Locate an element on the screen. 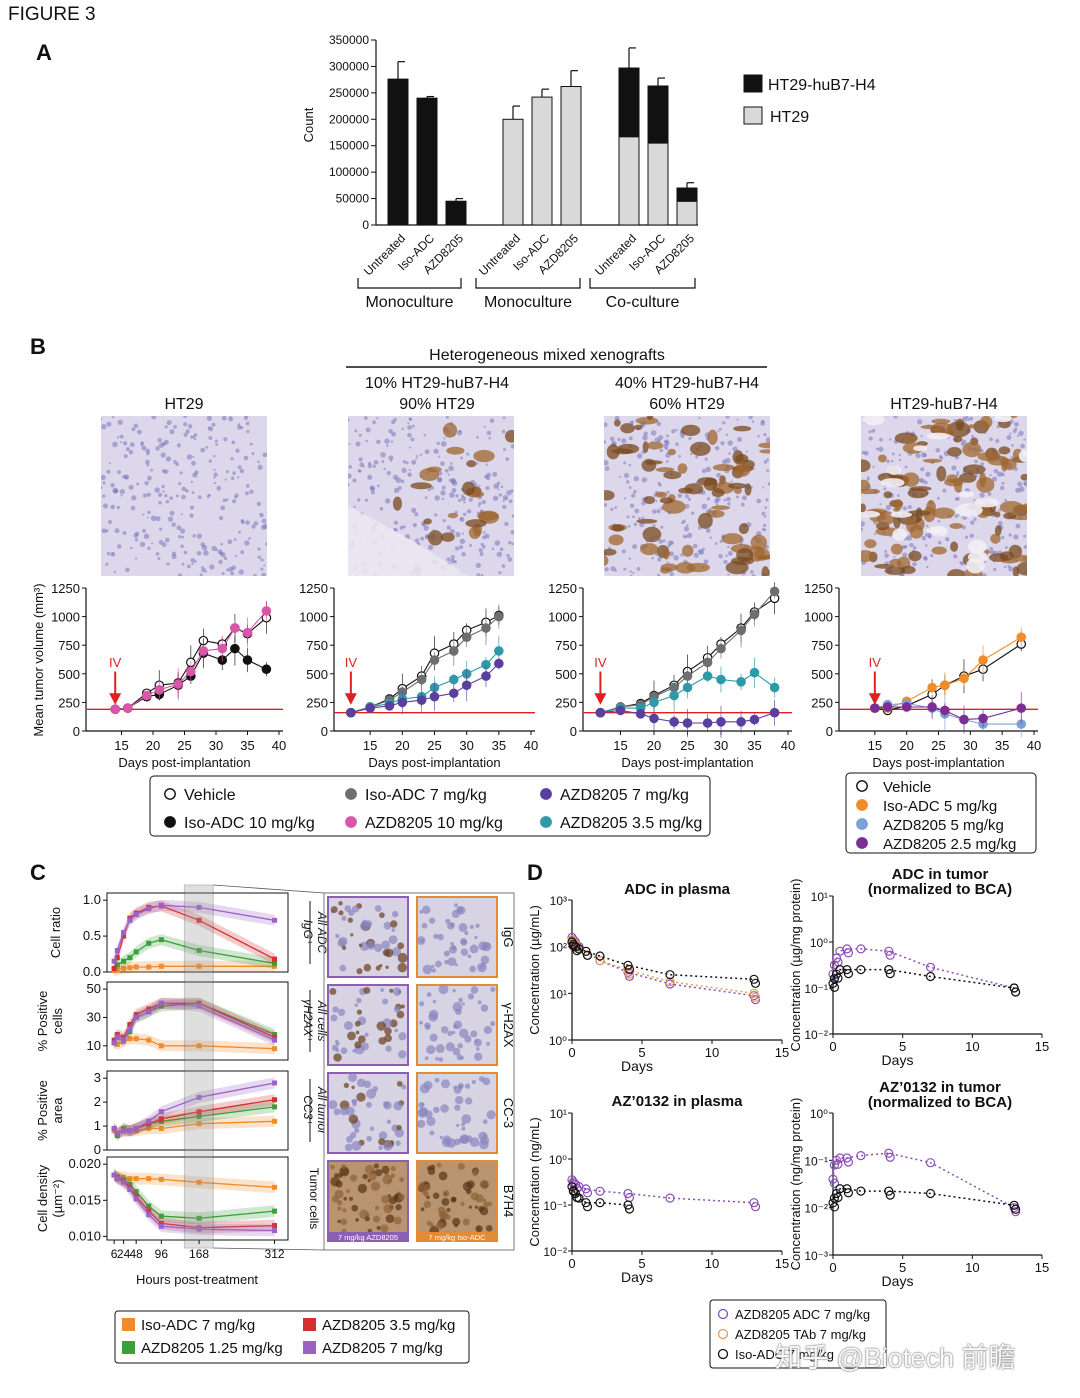 The height and width of the screenshot is (1398, 1080). column-title: HT29-huB7-H4 is located at coordinates (944, 404).